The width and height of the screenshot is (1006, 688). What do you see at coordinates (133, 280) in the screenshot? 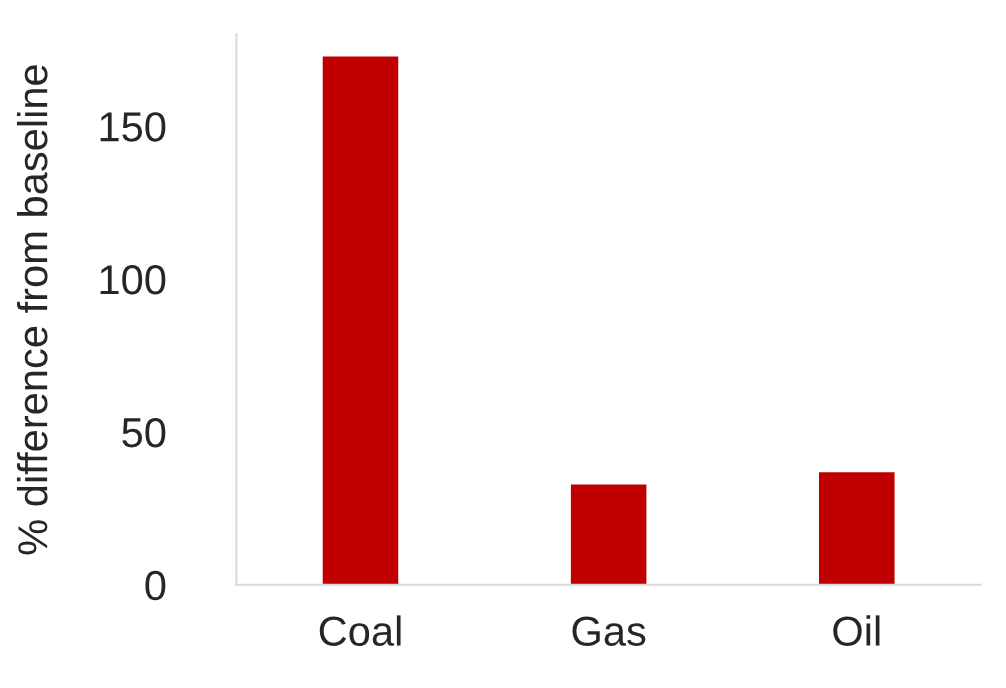
I see `y-tick-label: 100` at bounding box center [133, 280].